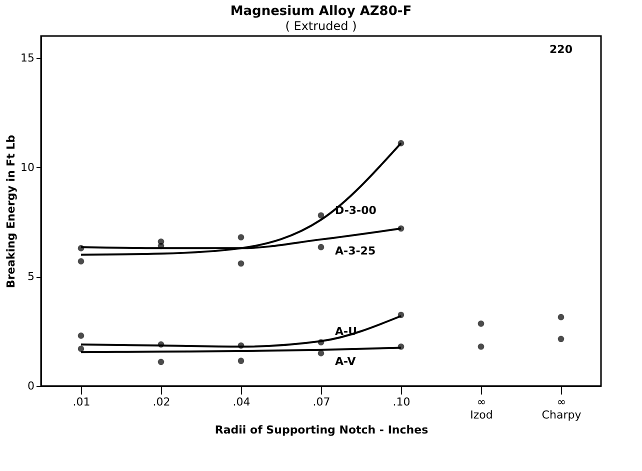 The width and height of the screenshot is (642, 471). I want to click on annotation: 220, so click(561, 49).